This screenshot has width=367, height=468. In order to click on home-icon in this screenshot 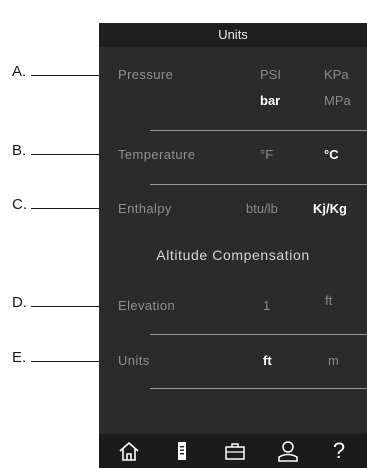, I will do `click(129, 451)`.